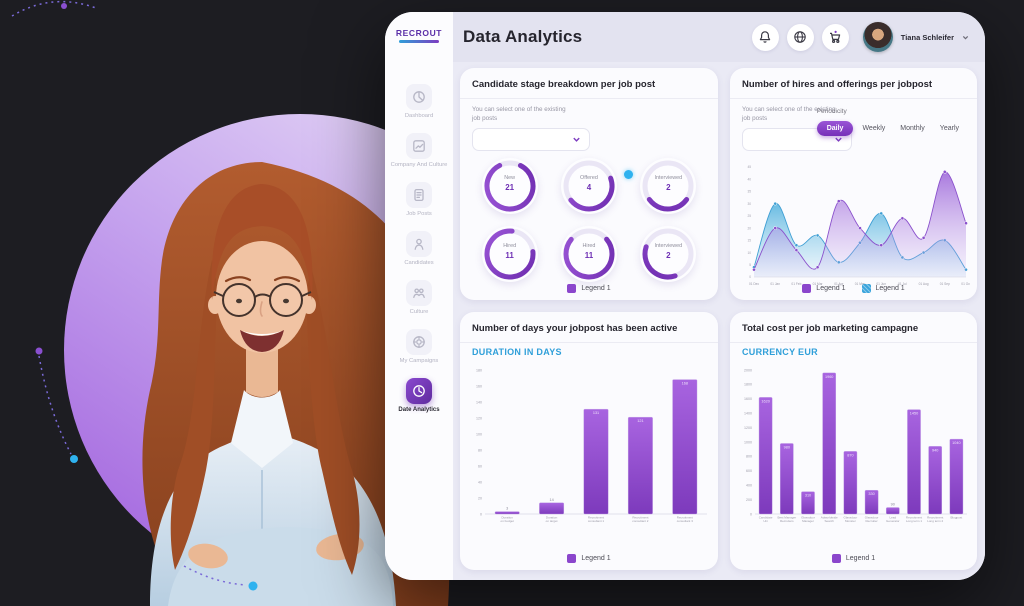  I want to click on gauge-label: Interviewed, so click(668, 246).